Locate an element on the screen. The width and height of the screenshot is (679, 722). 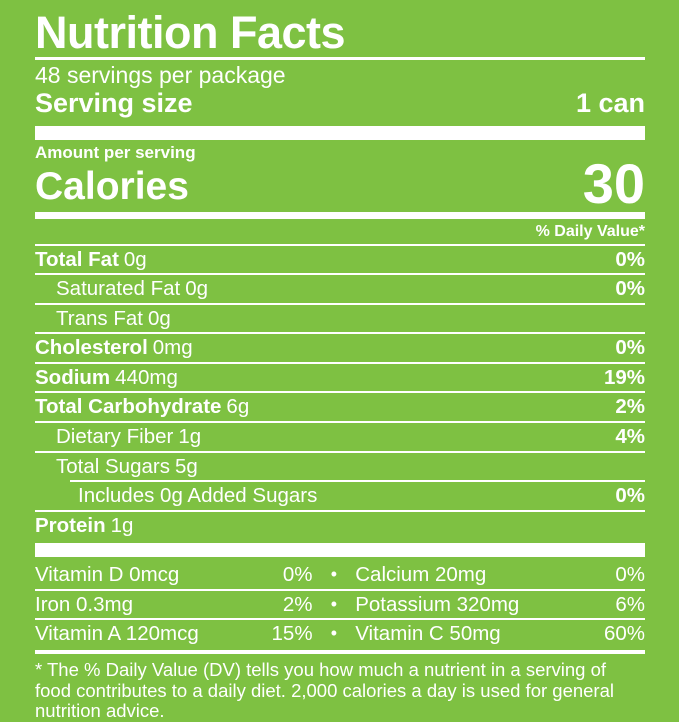
micronutrient-dv: 6% is located at coordinates (630, 604).